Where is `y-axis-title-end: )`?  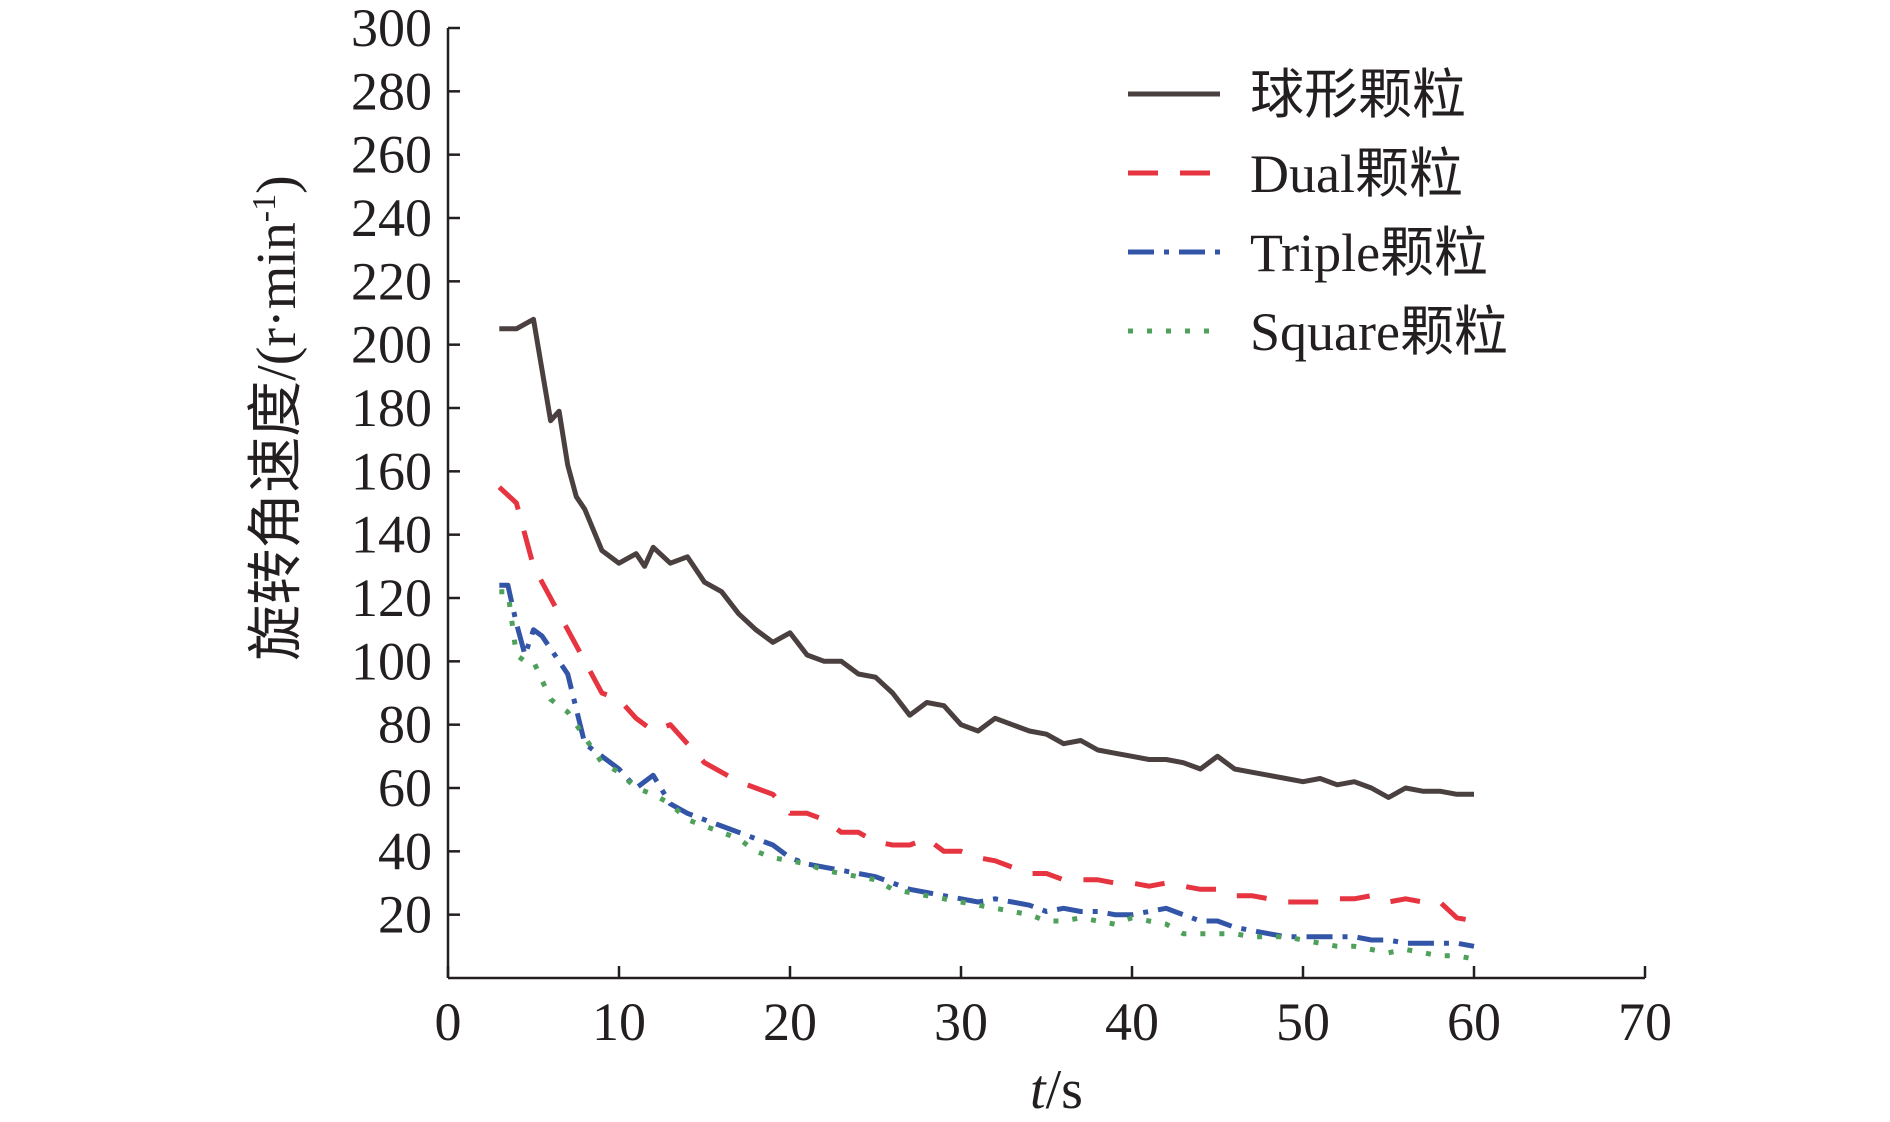
y-axis-title-end: ) is located at coordinates (277, 184).